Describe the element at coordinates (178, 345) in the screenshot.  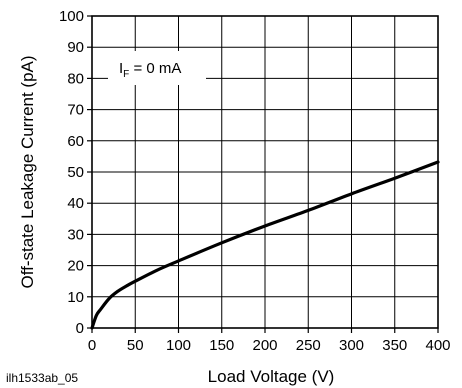
I see `x-tick-label: 100` at that location.